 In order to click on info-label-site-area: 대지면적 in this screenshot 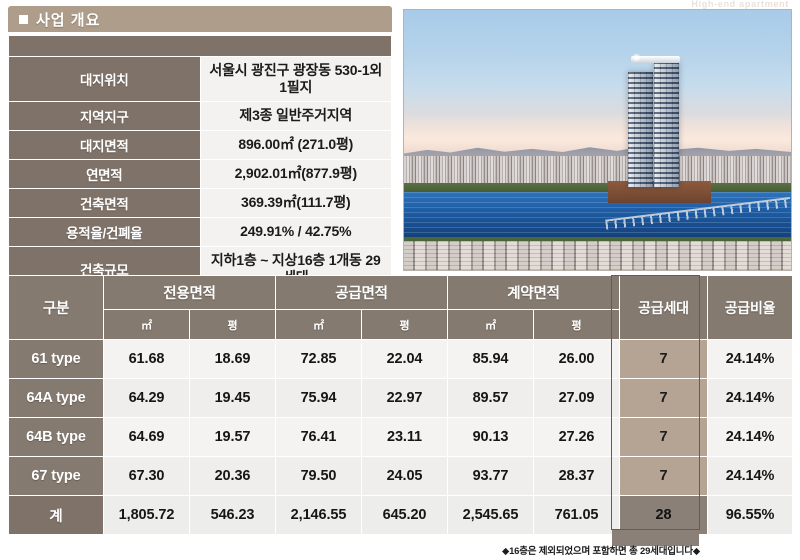, I will do `click(104, 144)`.